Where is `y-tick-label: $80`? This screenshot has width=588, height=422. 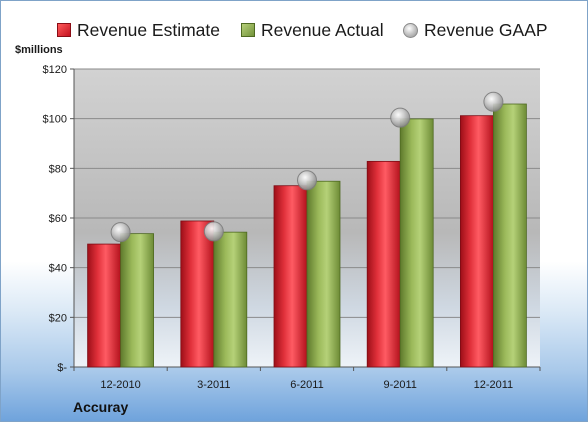
y-tick-label: $80 is located at coordinates (58, 169).